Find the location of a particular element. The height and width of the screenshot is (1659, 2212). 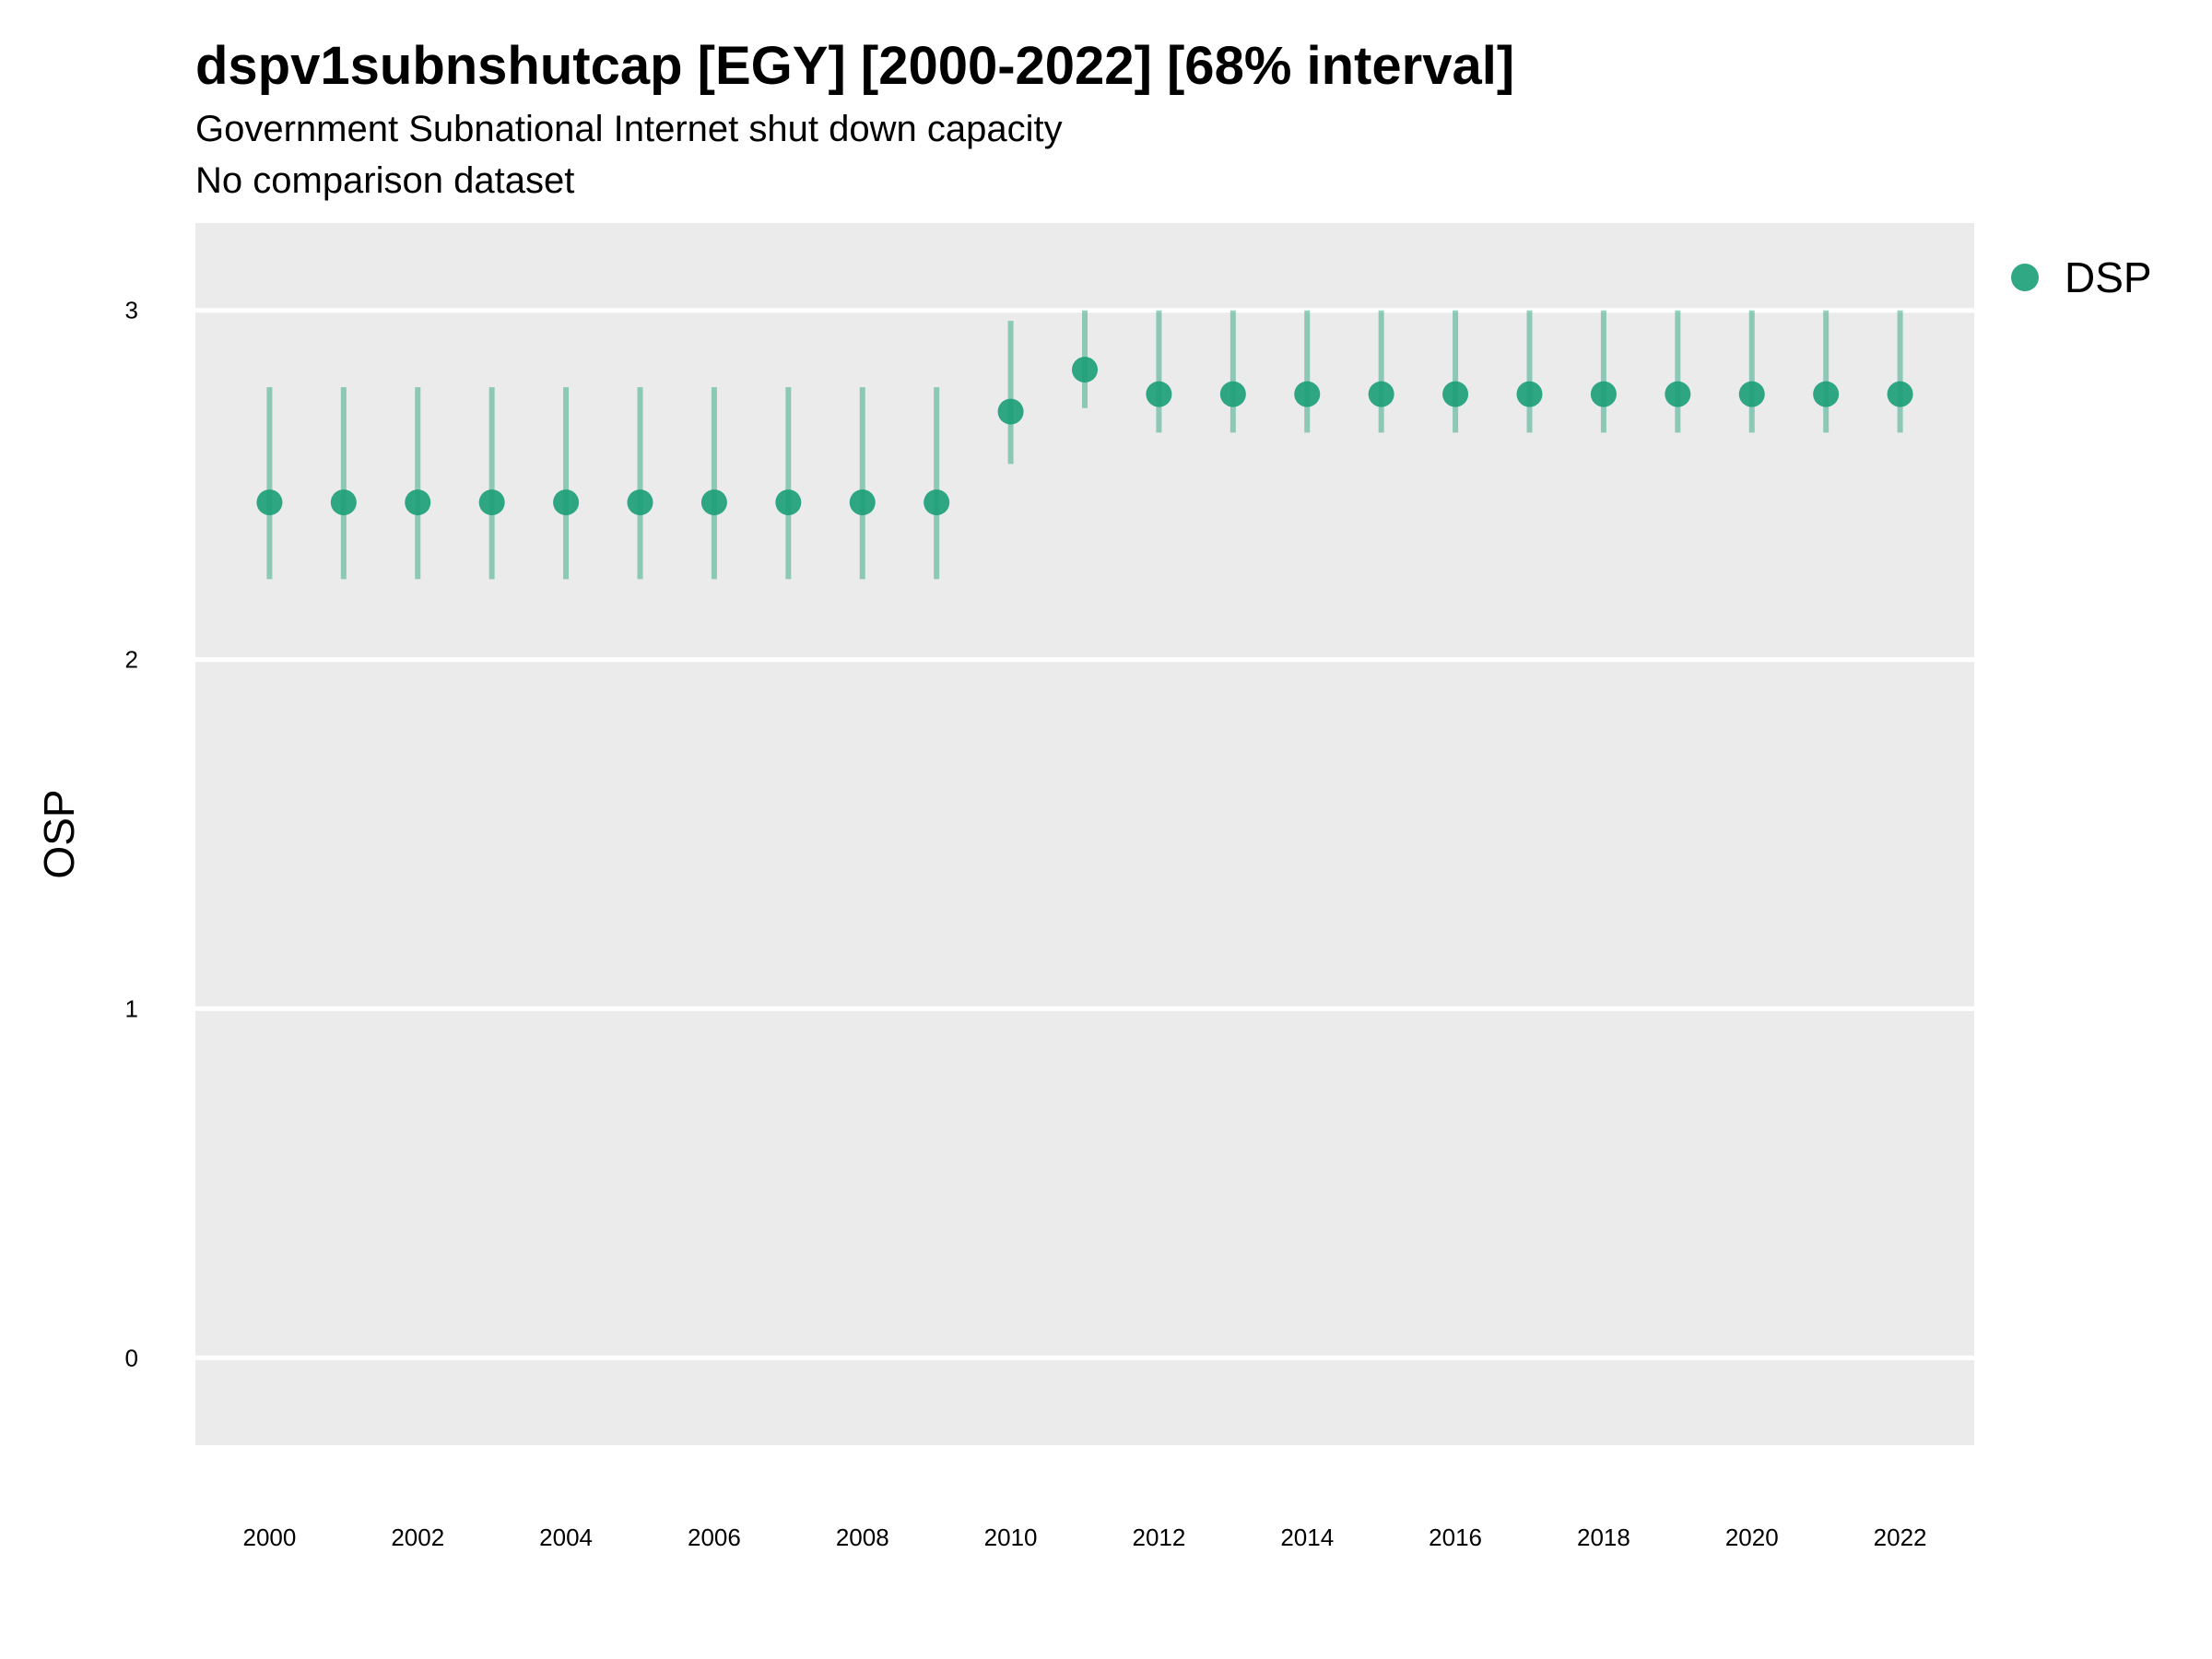

y-tick-labels: 0 1 2 3 is located at coordinates (131, 834).